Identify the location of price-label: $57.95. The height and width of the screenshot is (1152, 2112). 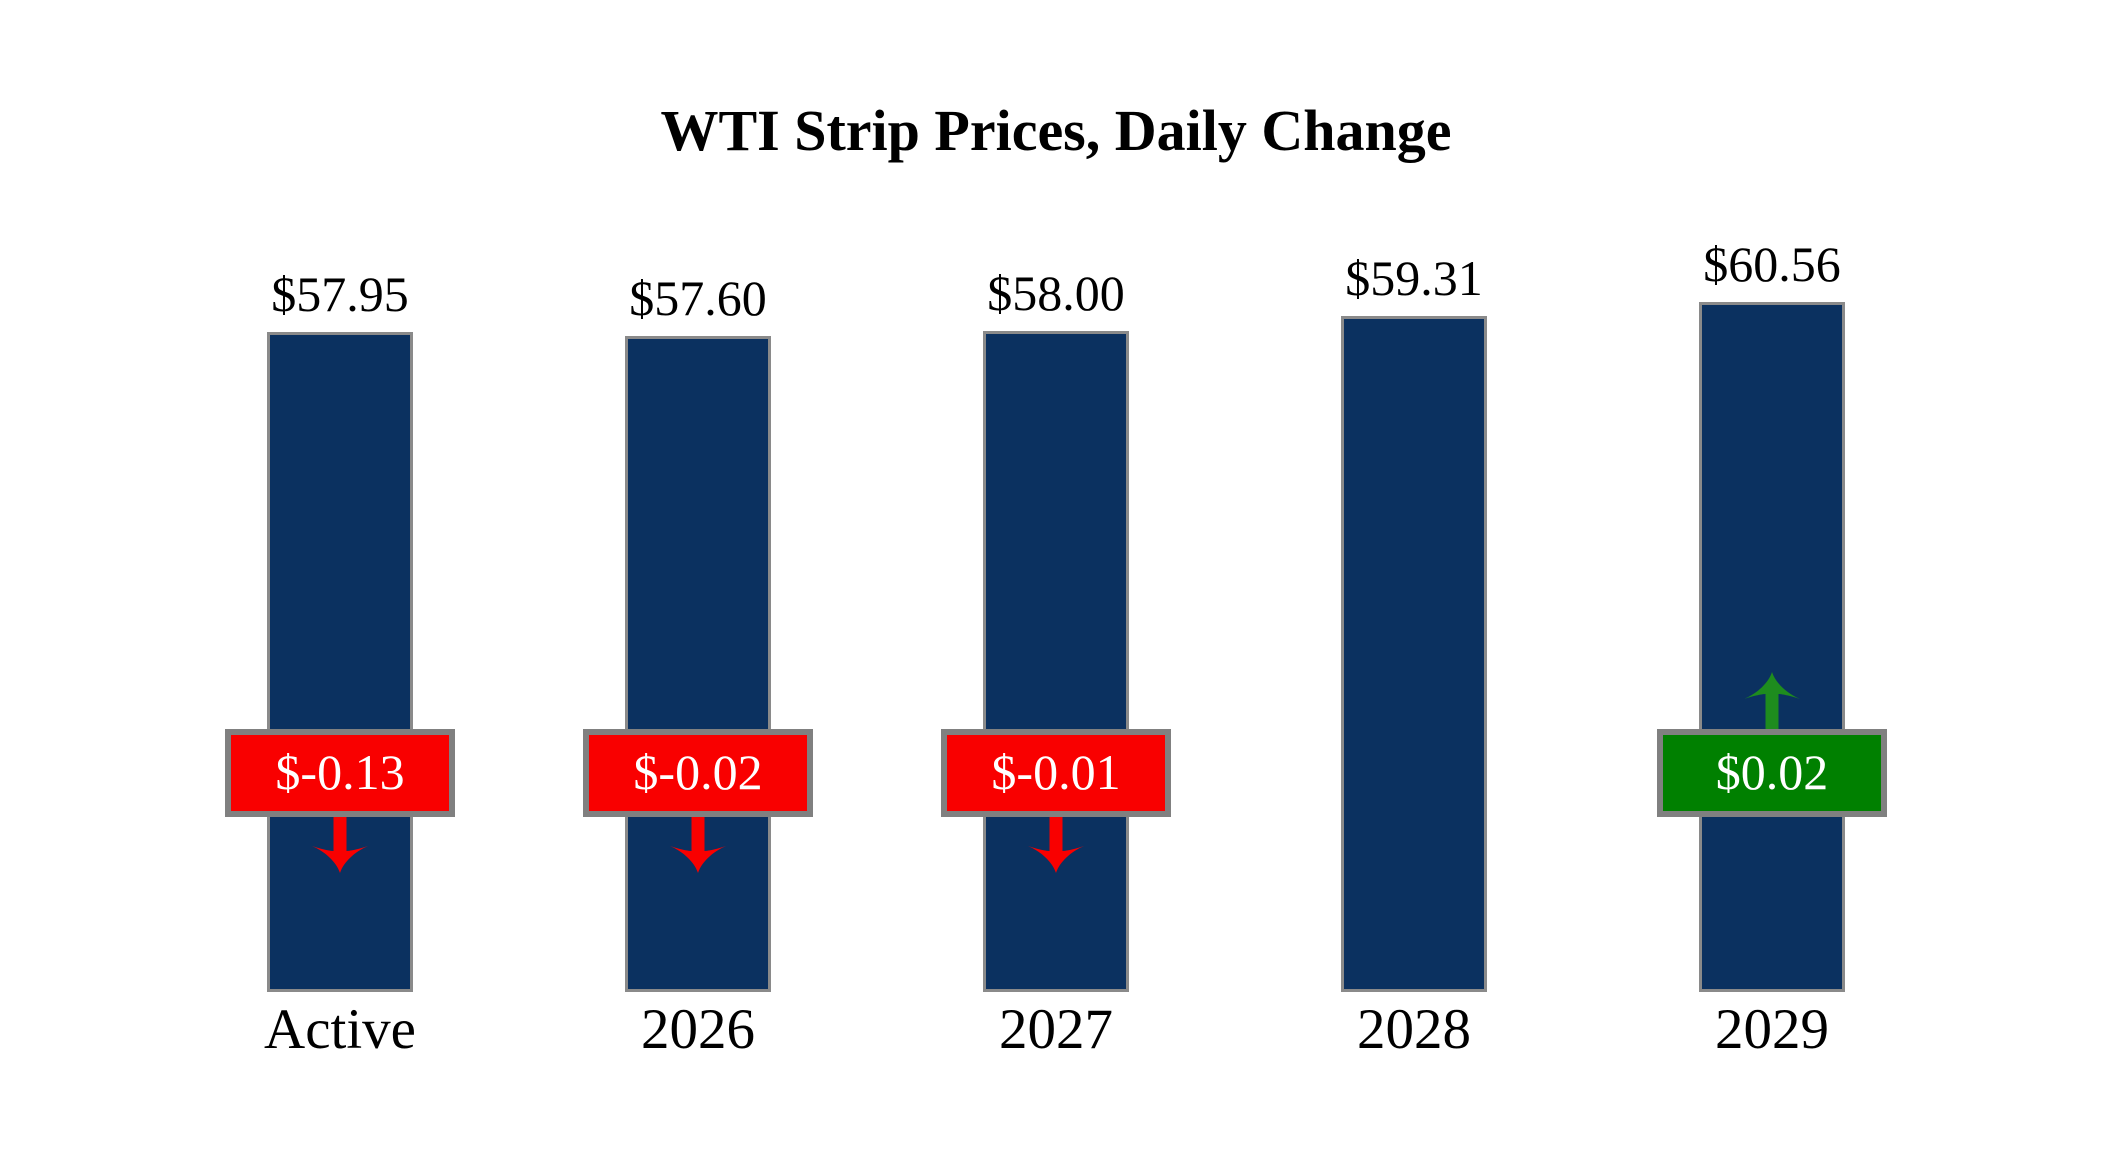
(340, 294).